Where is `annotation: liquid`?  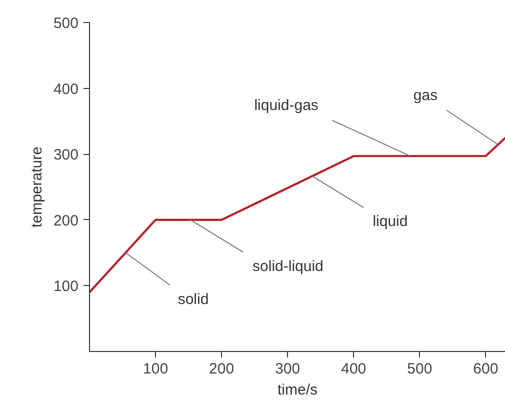
annotation: liquid is located at coordinates (390, 221).